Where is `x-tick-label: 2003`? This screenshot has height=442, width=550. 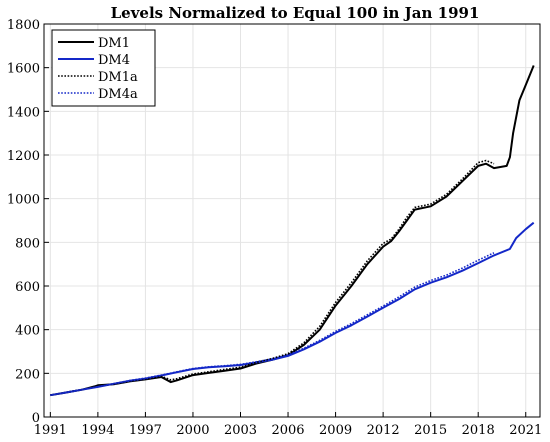 x-tick-label: 2003 is located at coordinates (240, 430).